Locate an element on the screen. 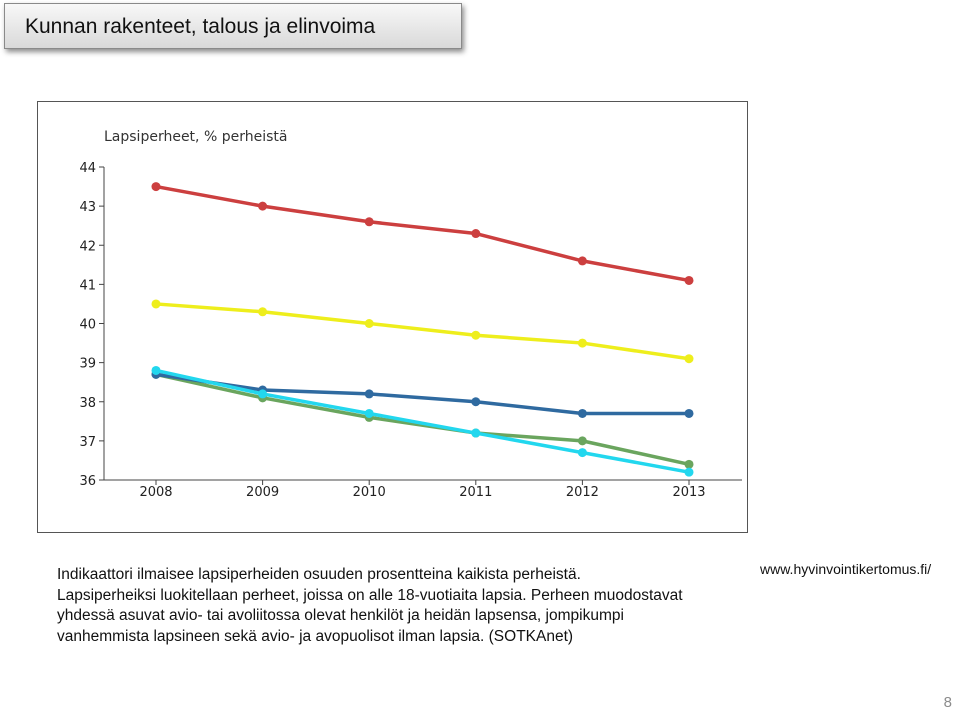 Image resolution: width=960 pixels, height=715 pixels. source-link: www.hyvinvointikertomus.fi/ is located at coordinates (846, 569).